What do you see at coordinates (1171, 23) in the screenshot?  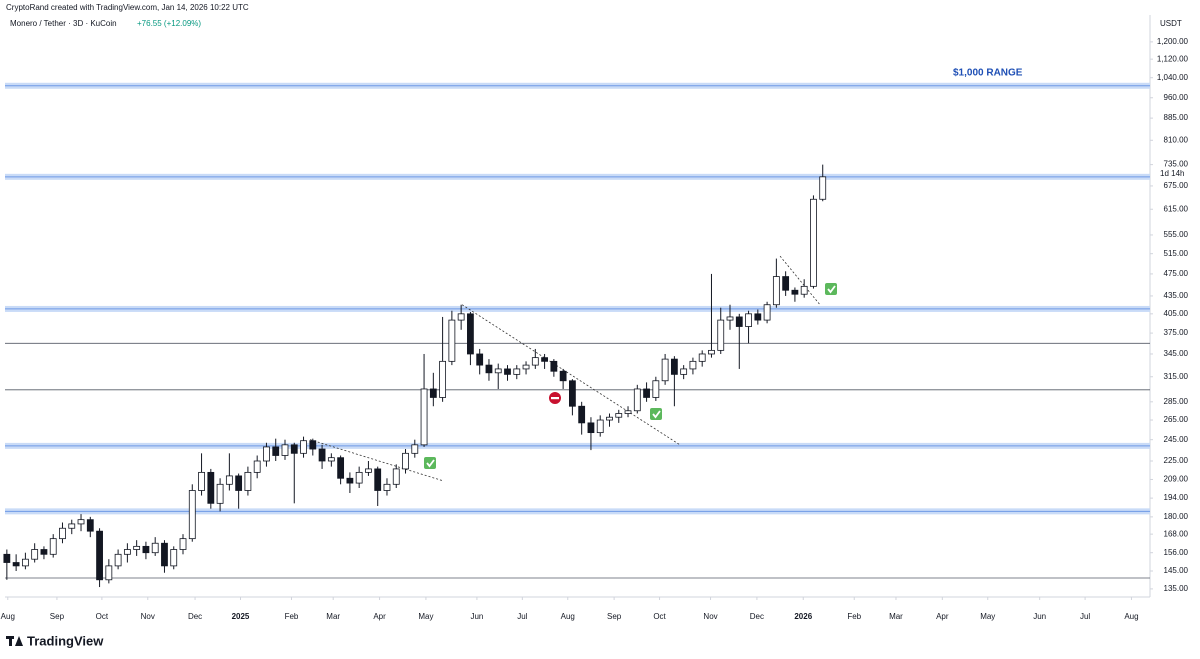 I see `currency: USDT` at bounding box center [1171, 23].